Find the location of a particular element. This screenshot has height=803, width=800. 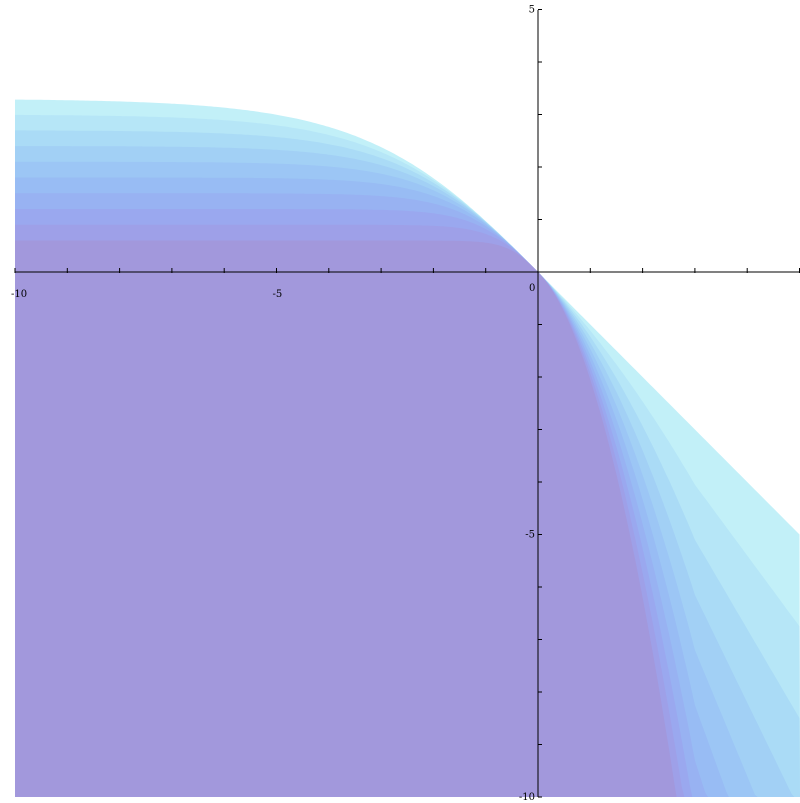

x-tick-label: -5 is located at coordinates (278, 294).